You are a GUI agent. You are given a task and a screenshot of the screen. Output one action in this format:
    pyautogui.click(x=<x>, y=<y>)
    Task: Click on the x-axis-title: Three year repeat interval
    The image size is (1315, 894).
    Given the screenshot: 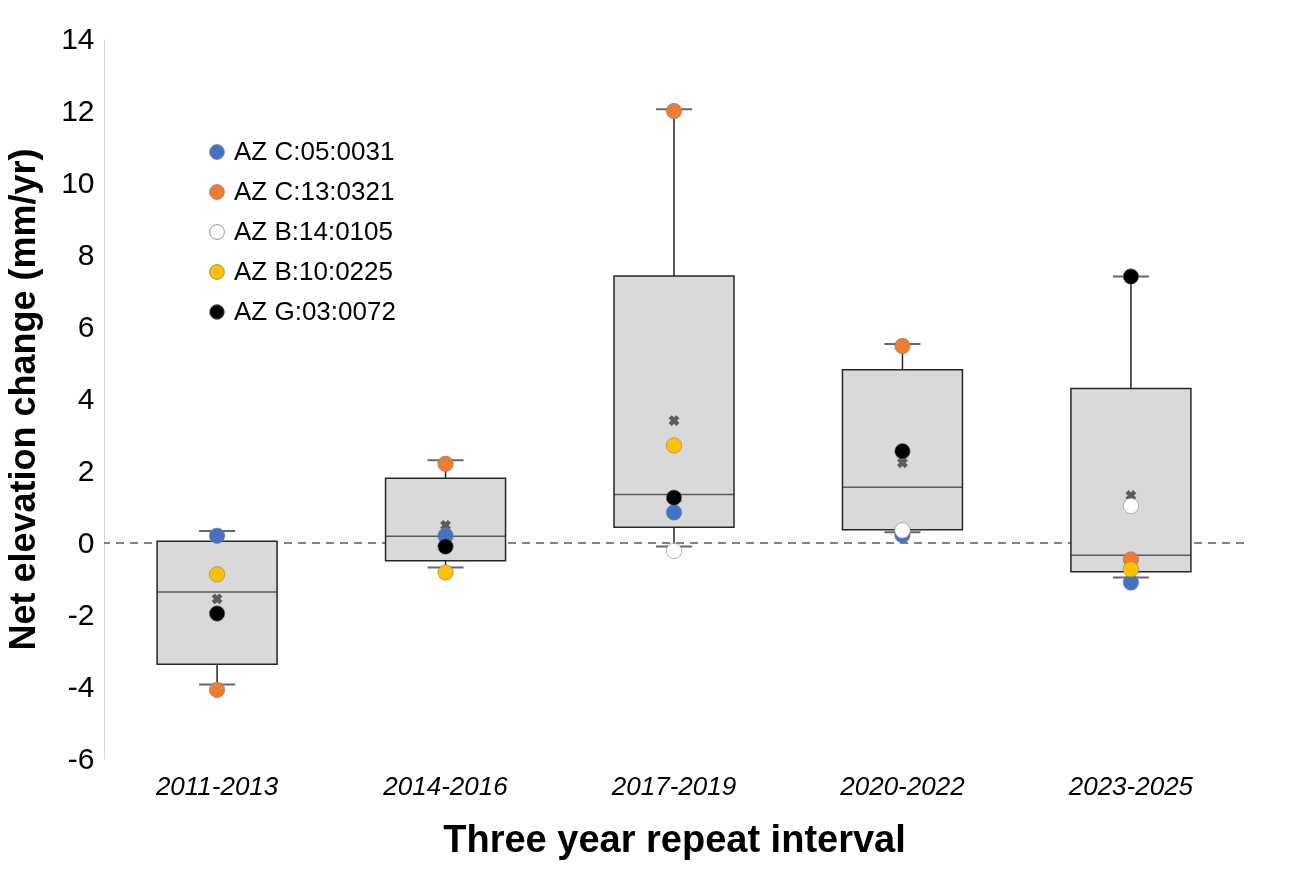 What is the action you would take?
    pyautogui.click(x=674, y=838)
    